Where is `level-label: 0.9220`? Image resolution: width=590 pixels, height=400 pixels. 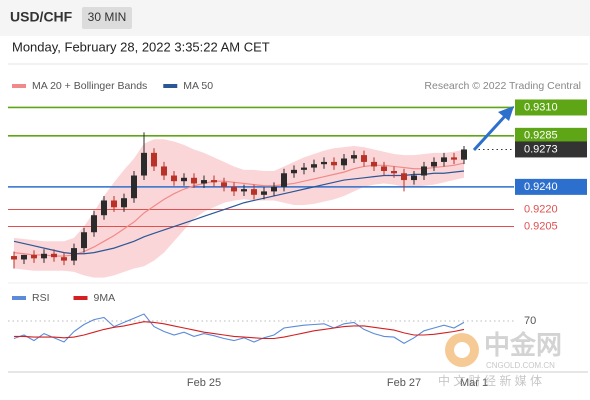 level-label: 0.9220 is located at coordinates (541, 209).